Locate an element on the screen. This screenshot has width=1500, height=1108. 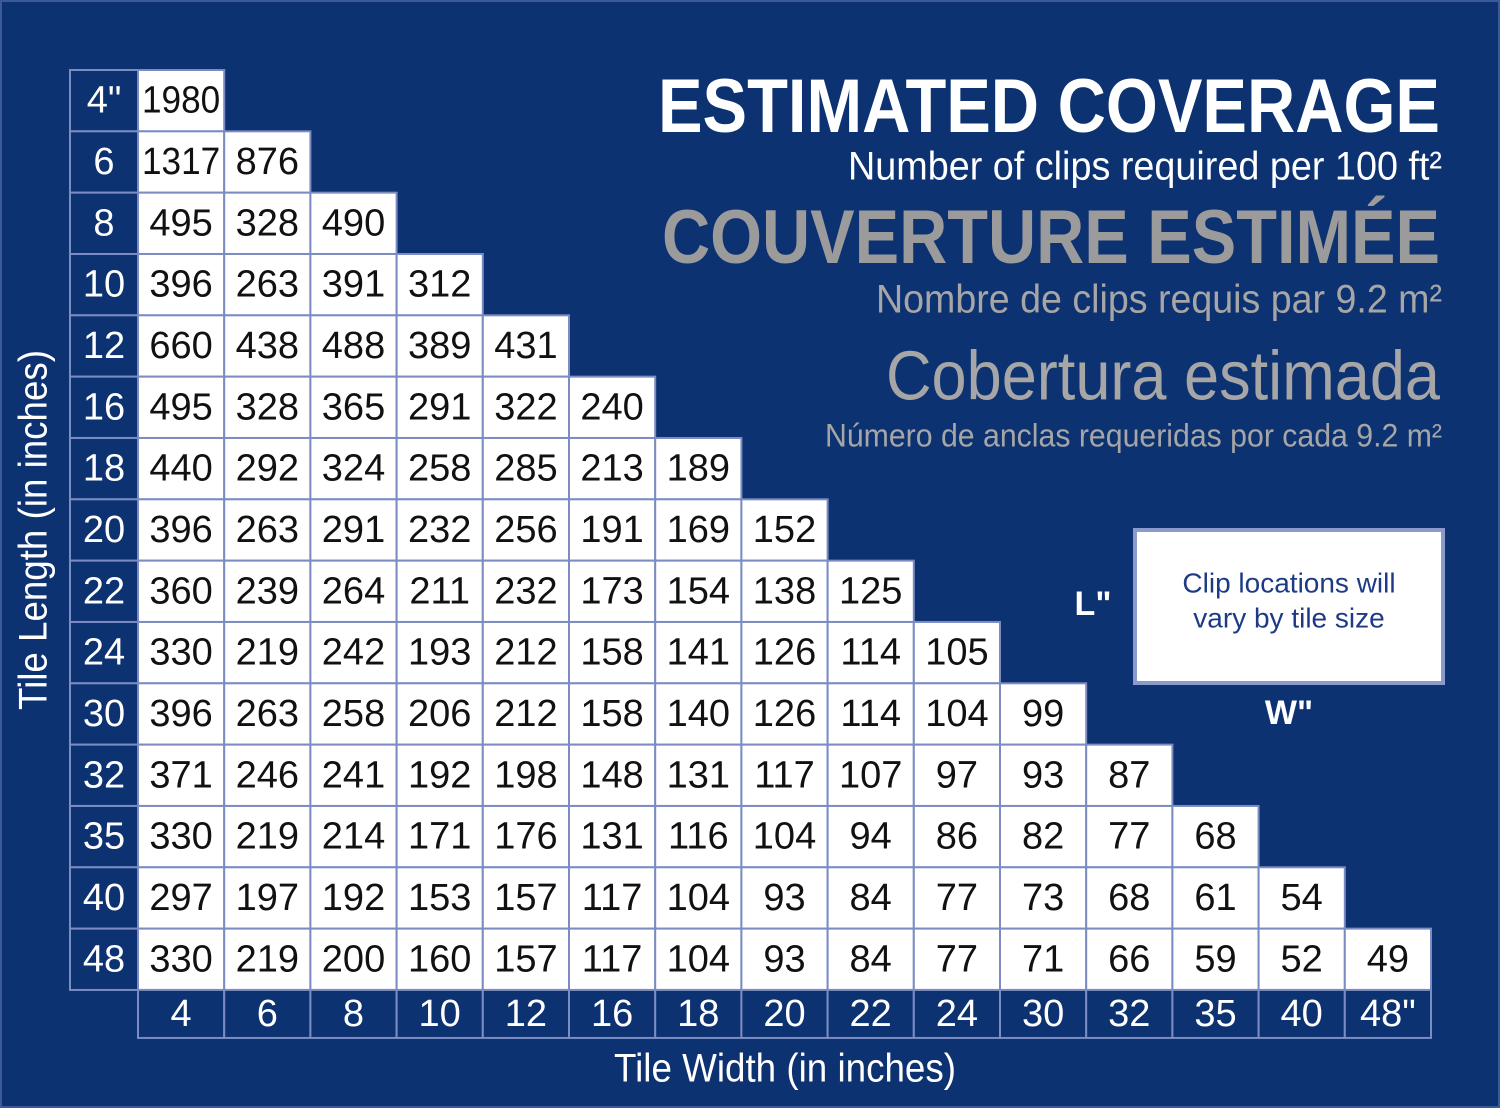
cell-value: 99 is located at coordinates (1043, 714).